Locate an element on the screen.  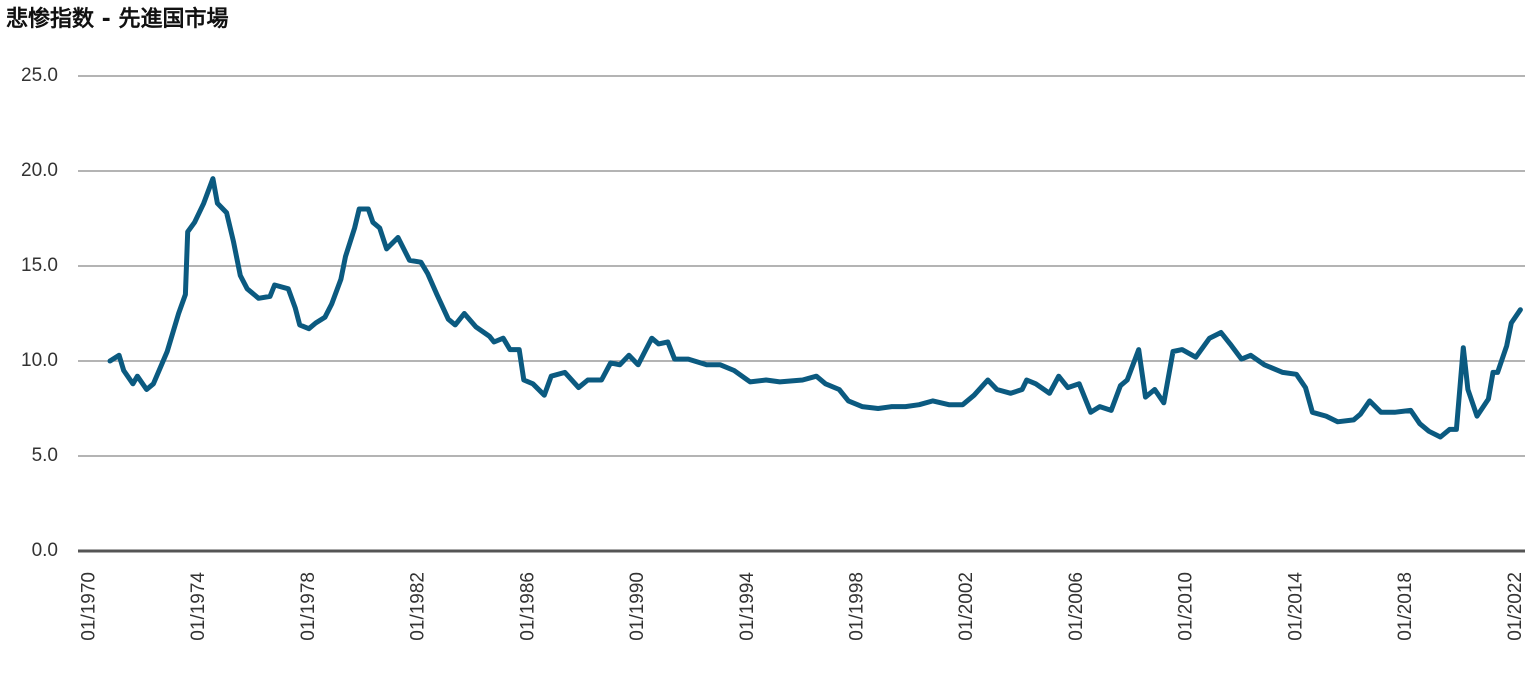
x-tick-label: 01/1990 is located at coordinates (637, 606).